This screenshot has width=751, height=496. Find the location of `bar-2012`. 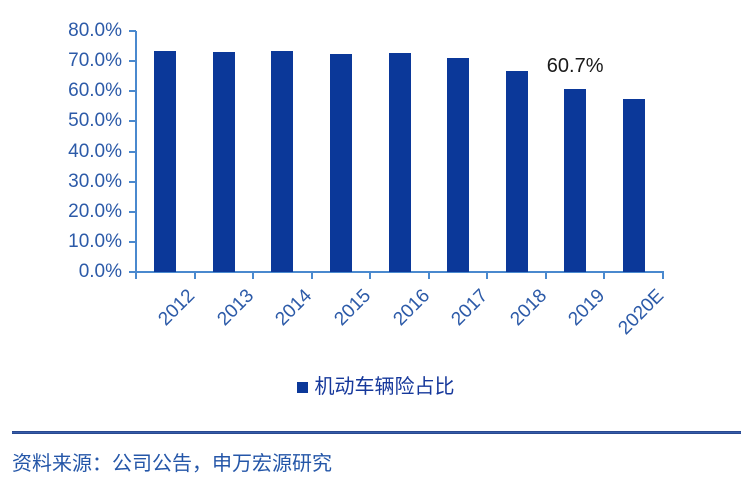

bar-2012 is located at coordinates (165, 161).